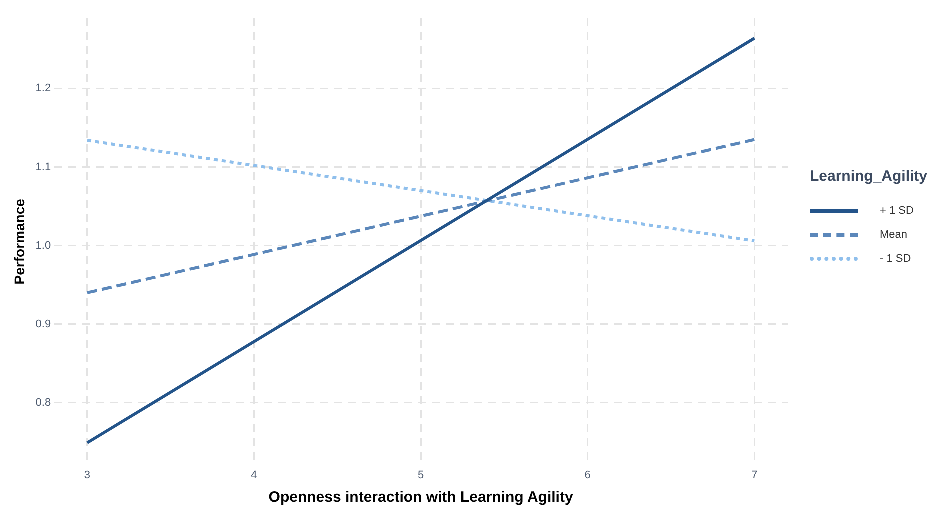 This screenshot has width=942, height=519. What do you see at coordinates (897, 211) in the screenshot?
I see `legend-label: + 1 SD` at bounding box center [897, 211].